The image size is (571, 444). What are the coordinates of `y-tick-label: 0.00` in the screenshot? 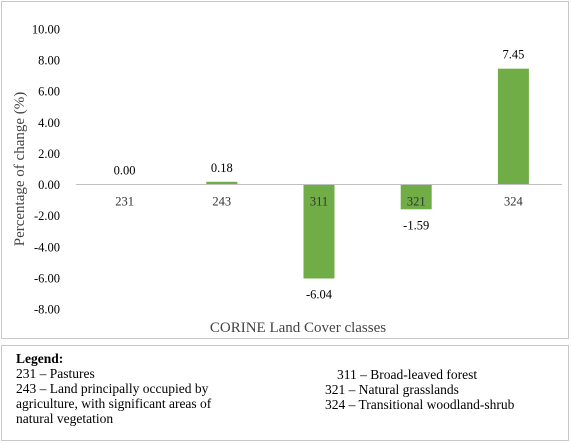 It's located at (49, 185).